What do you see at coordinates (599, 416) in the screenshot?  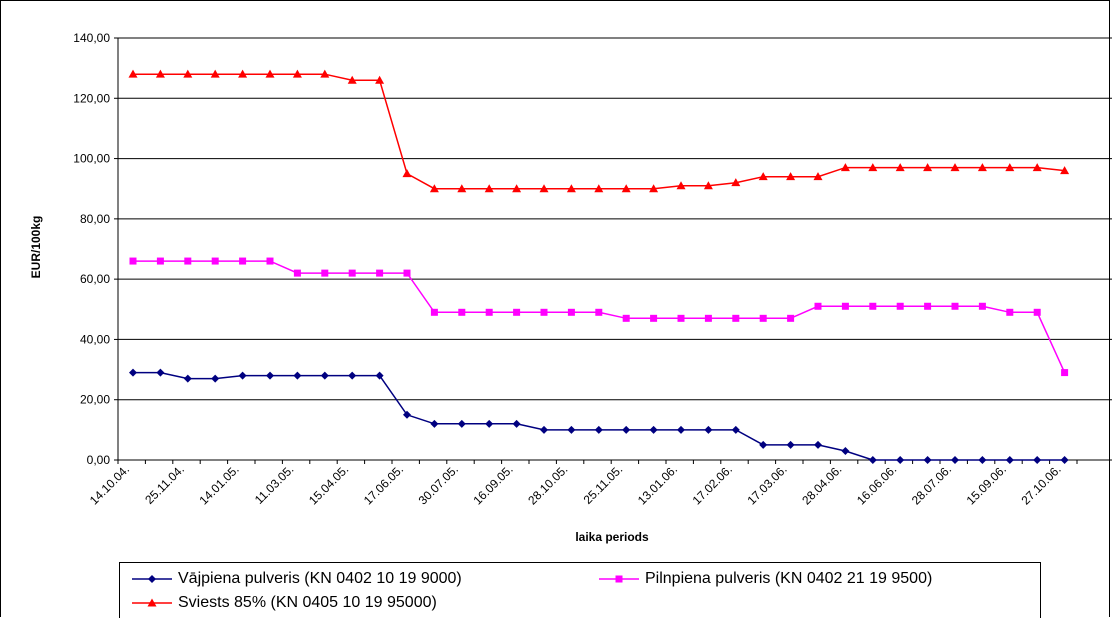 I see `series-line` at bounding box center [599, 416].